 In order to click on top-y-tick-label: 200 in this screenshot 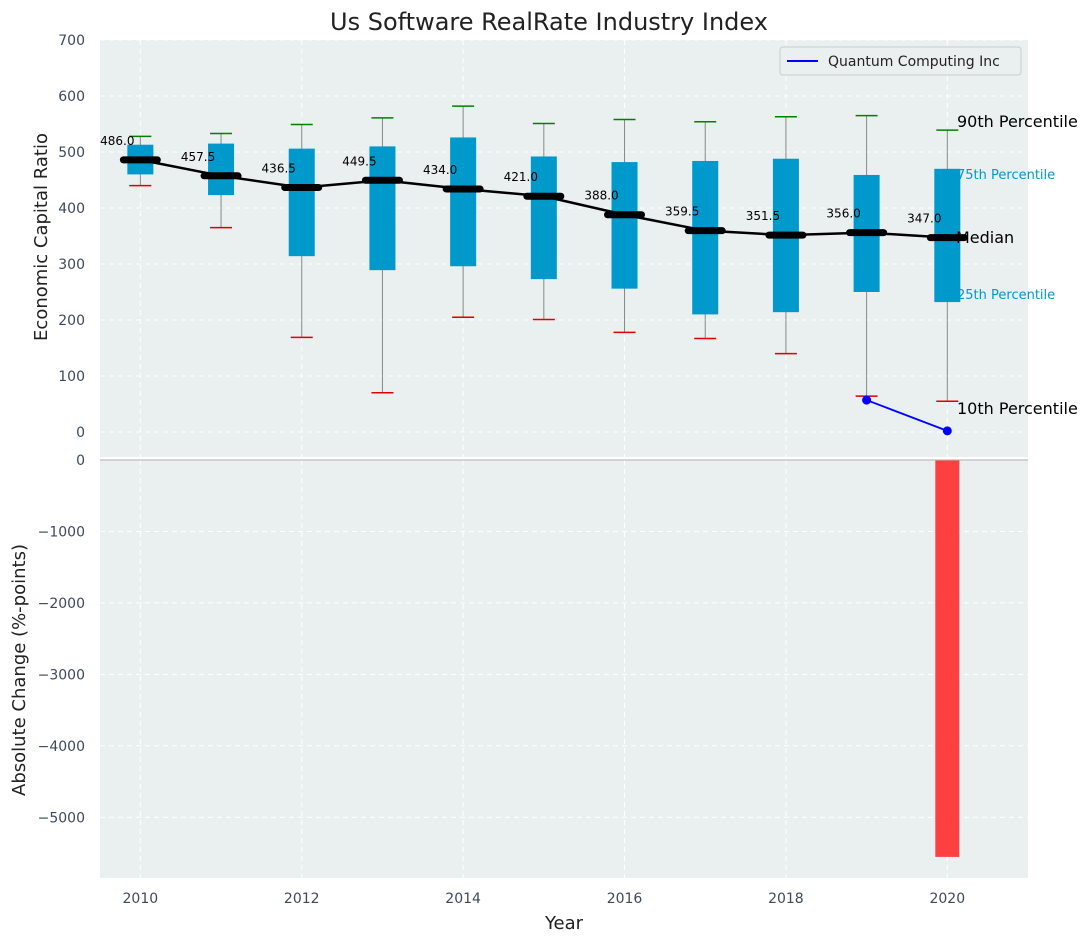, I will do `click(71, 321)`.